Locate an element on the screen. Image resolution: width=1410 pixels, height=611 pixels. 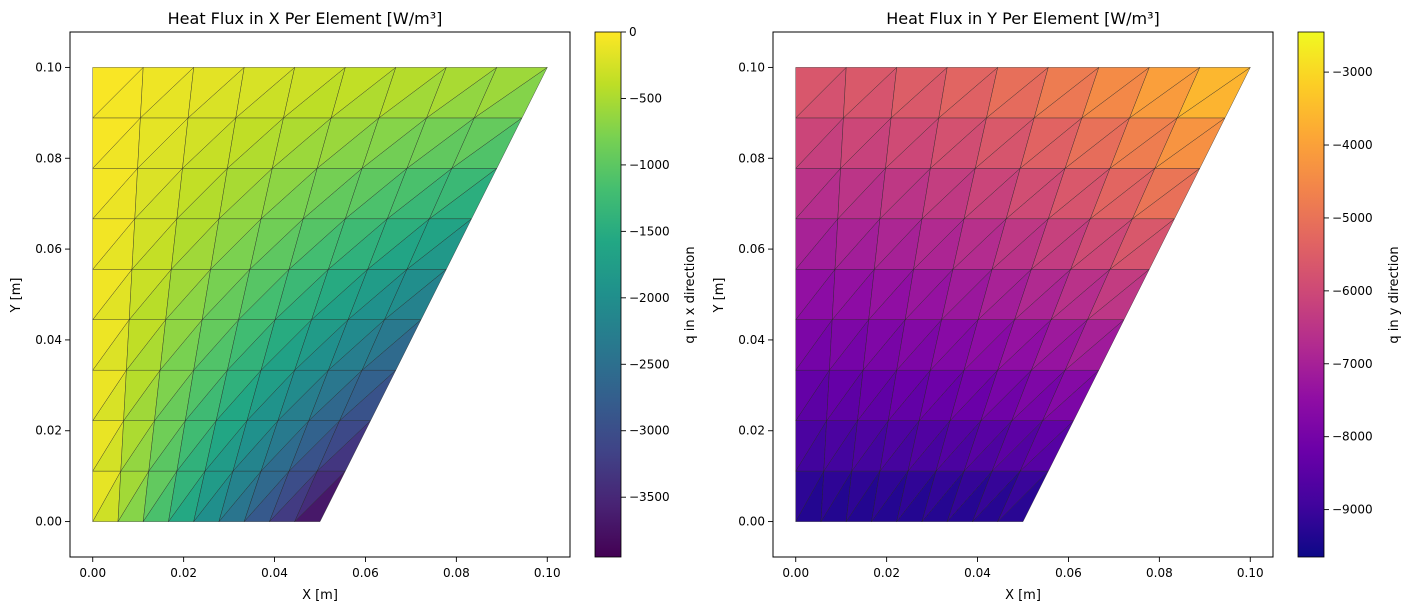
colorbar-tick-label: −8000 is located at coordinates (1352, 437).